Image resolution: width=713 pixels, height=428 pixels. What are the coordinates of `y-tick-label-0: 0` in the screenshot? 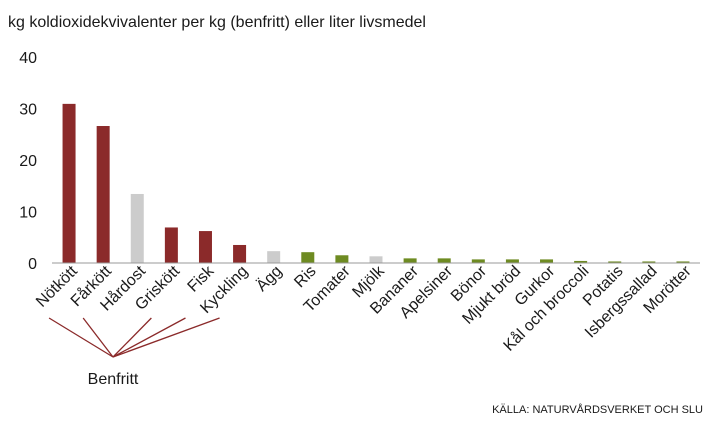 It's located at (32, 264).